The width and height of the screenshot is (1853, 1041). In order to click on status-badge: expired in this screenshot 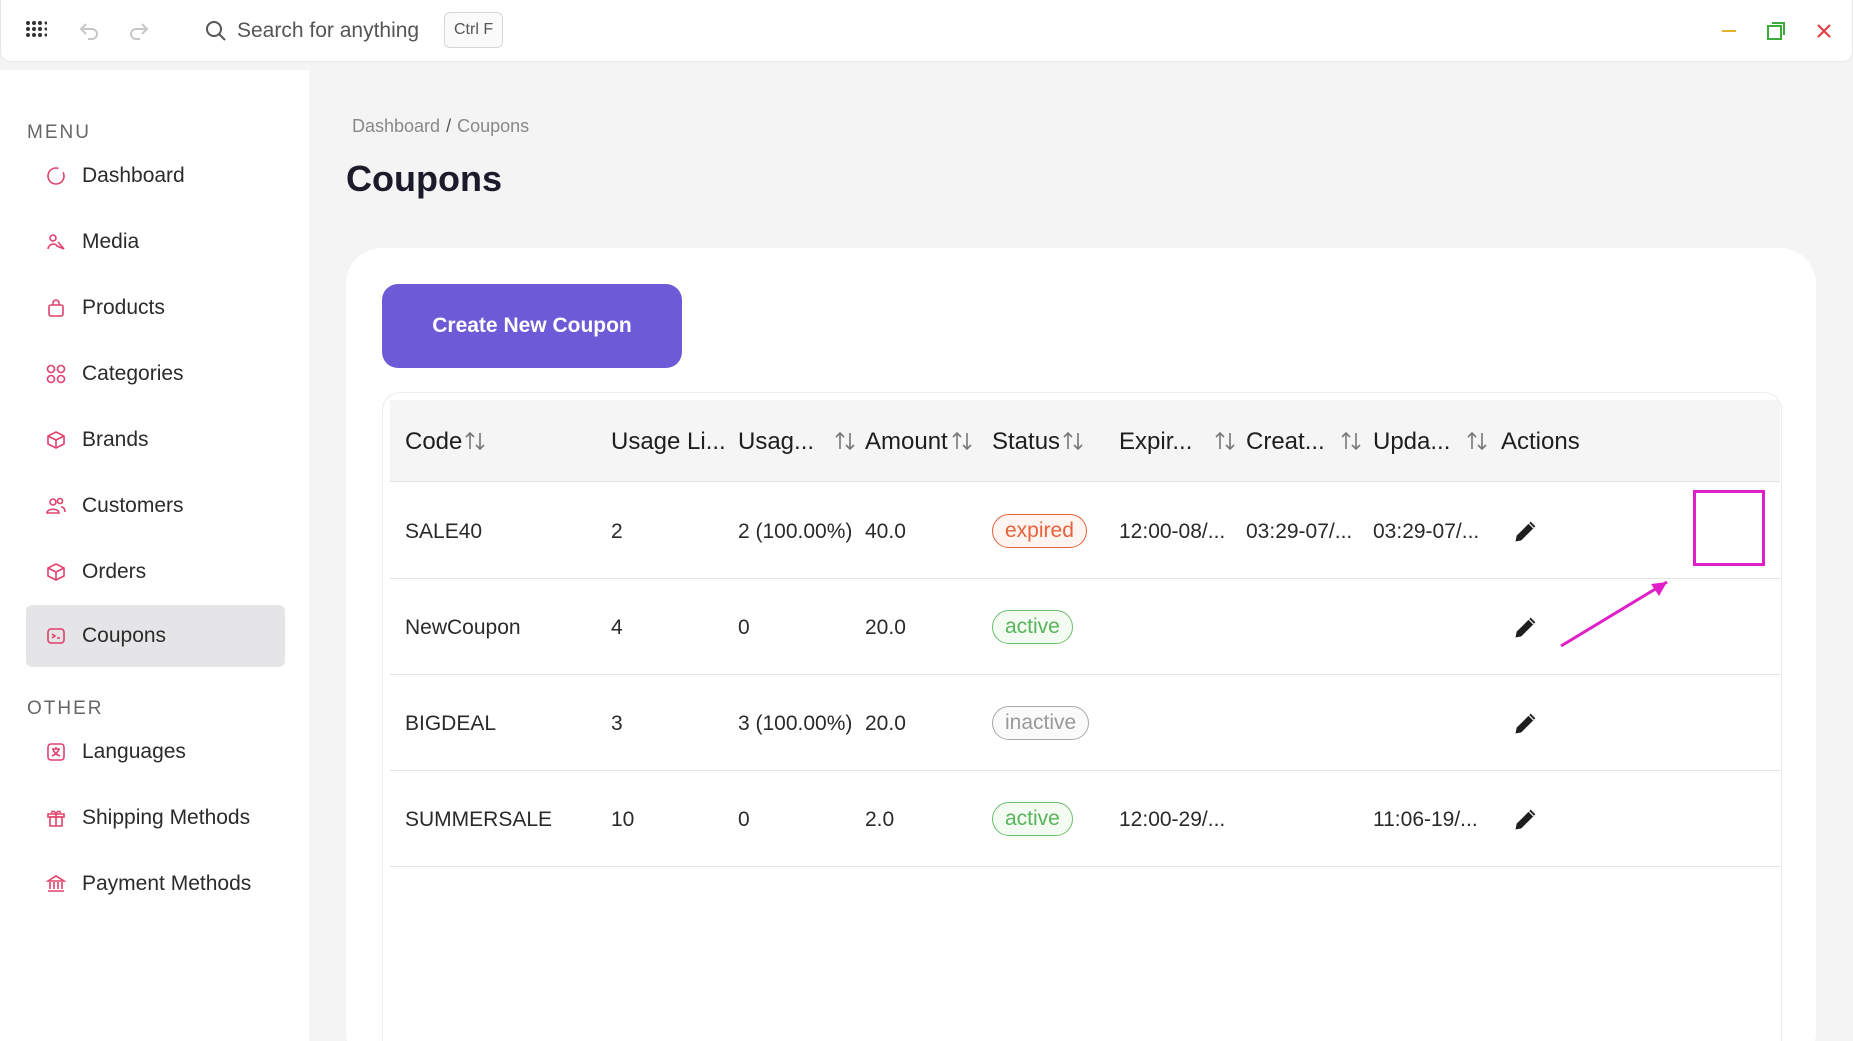, I will do `click(1039, 531)`.